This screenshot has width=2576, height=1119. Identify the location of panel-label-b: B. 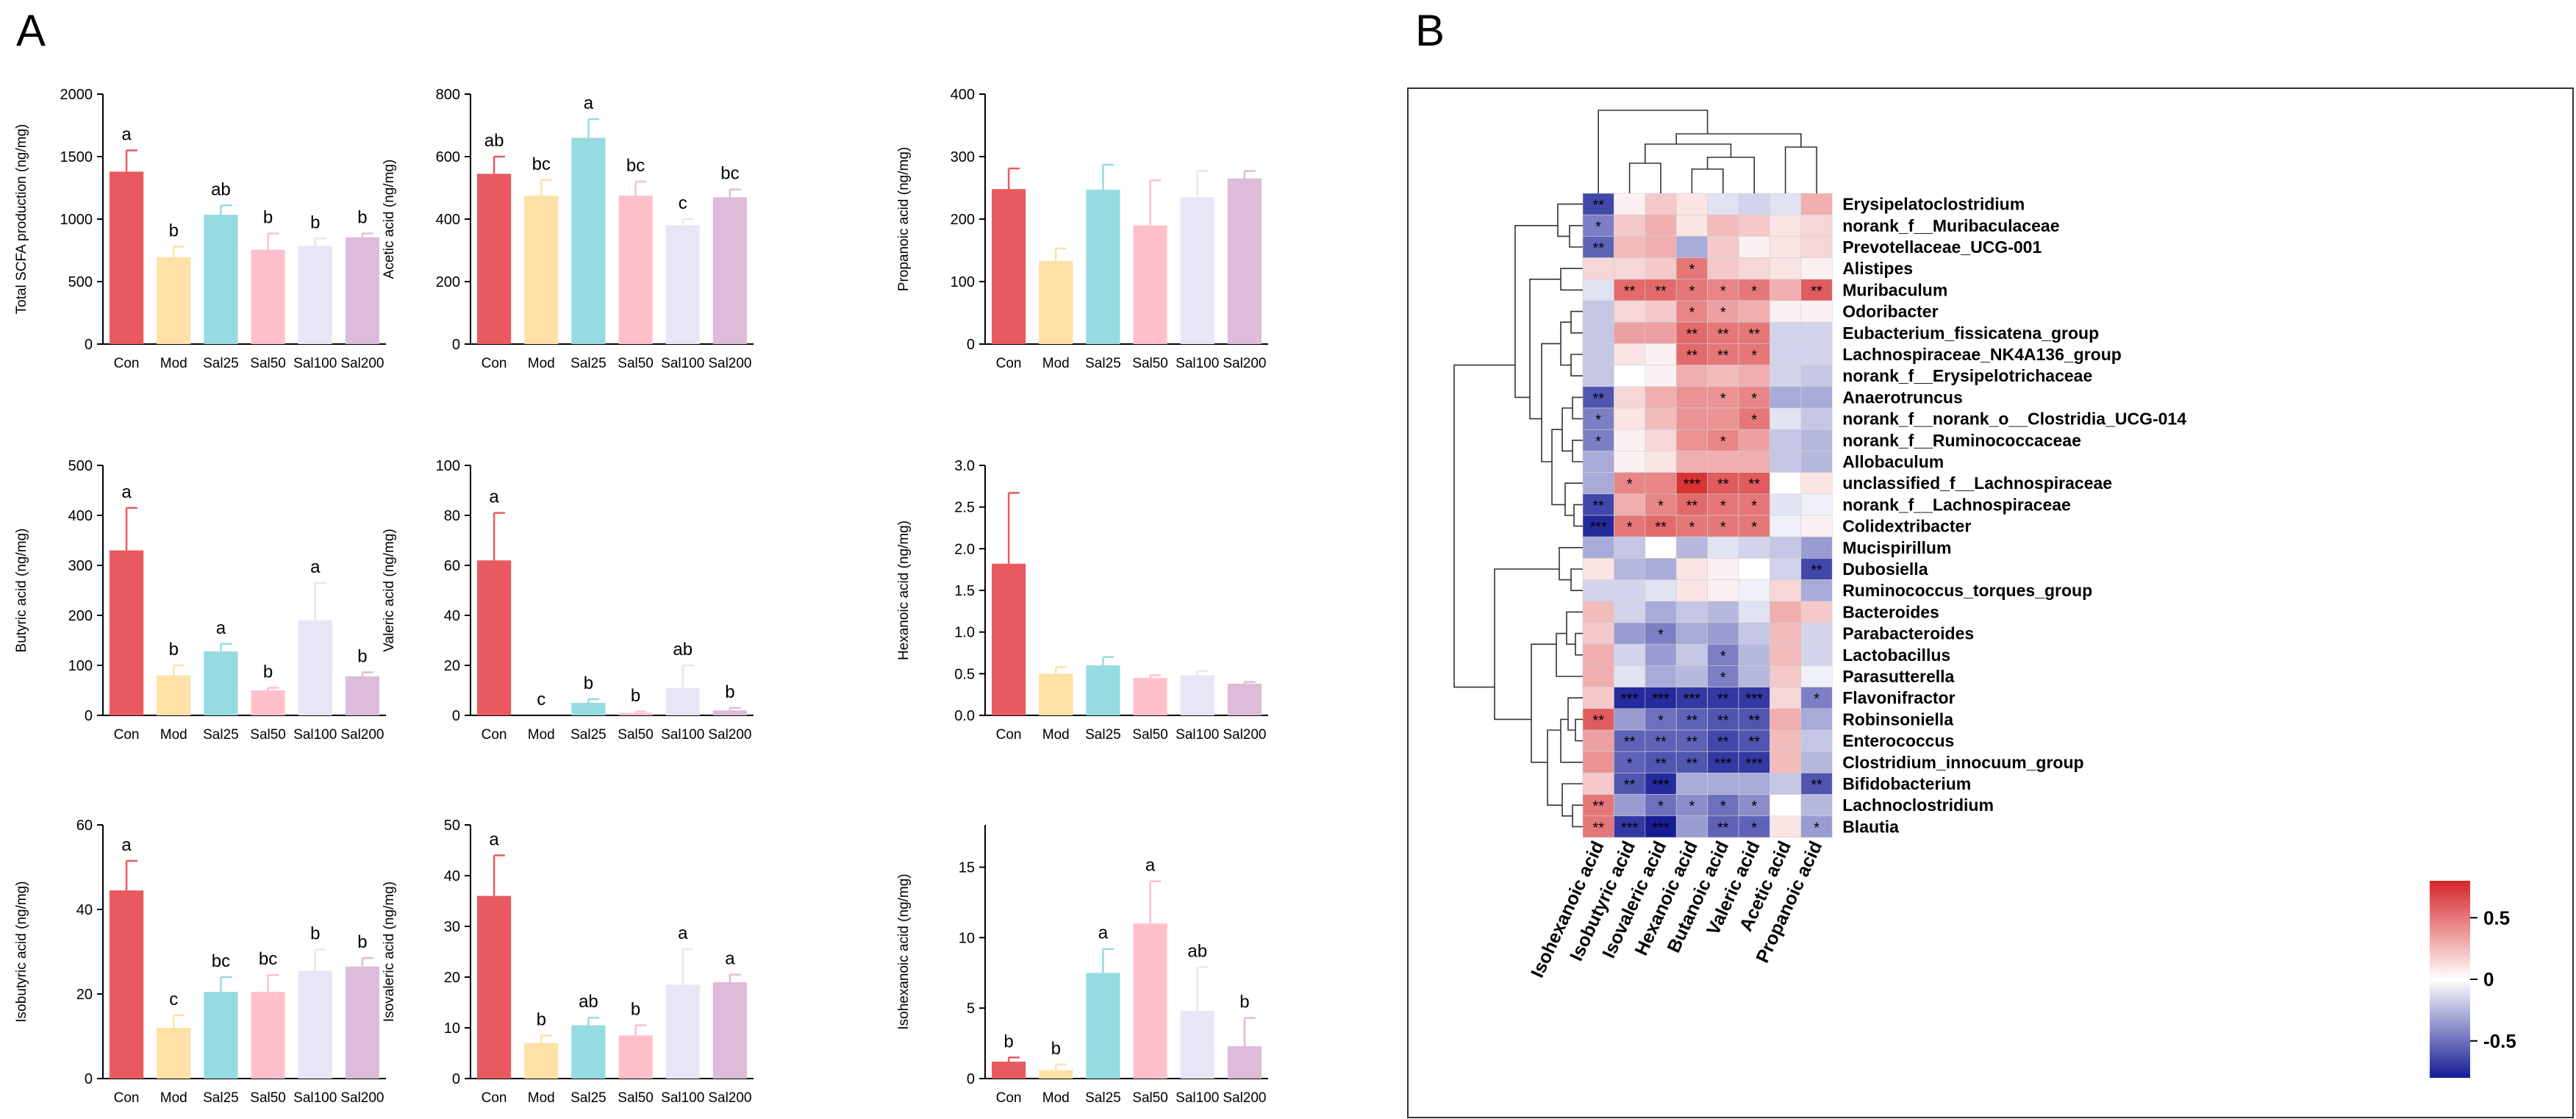
(1430, 30).